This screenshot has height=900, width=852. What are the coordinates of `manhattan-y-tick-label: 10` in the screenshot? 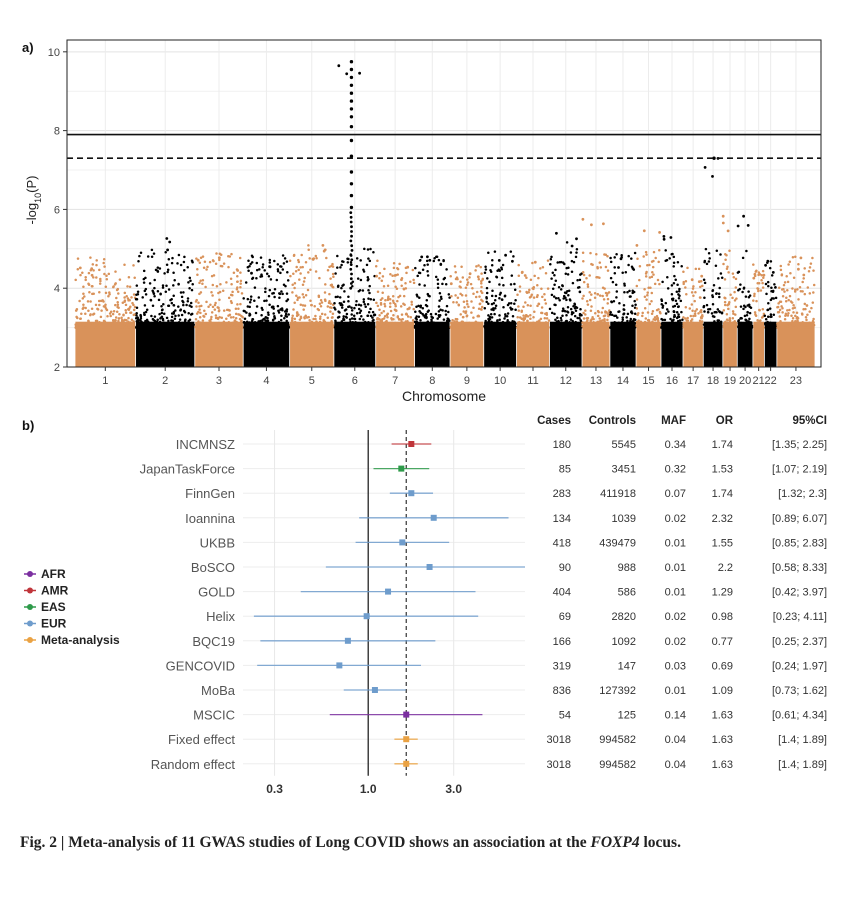 It's located at (54, 53).